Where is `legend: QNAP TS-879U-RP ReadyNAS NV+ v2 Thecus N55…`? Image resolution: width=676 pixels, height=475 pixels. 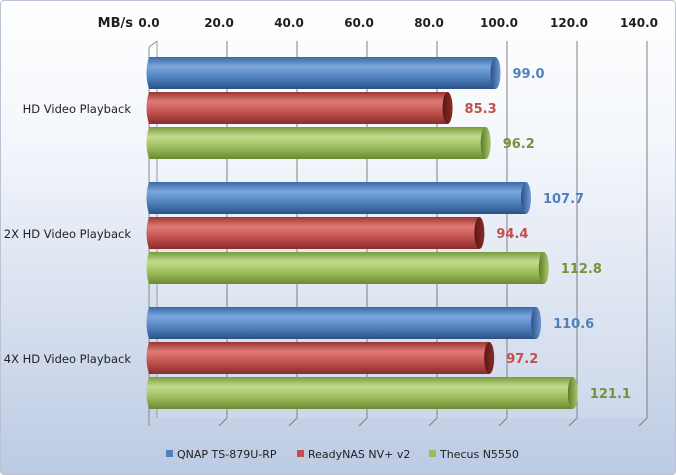 legend: QNAP TS-879U-RP ReadyNAS NV+ v2 Thecus N55… is located at coordinates (342, 454).